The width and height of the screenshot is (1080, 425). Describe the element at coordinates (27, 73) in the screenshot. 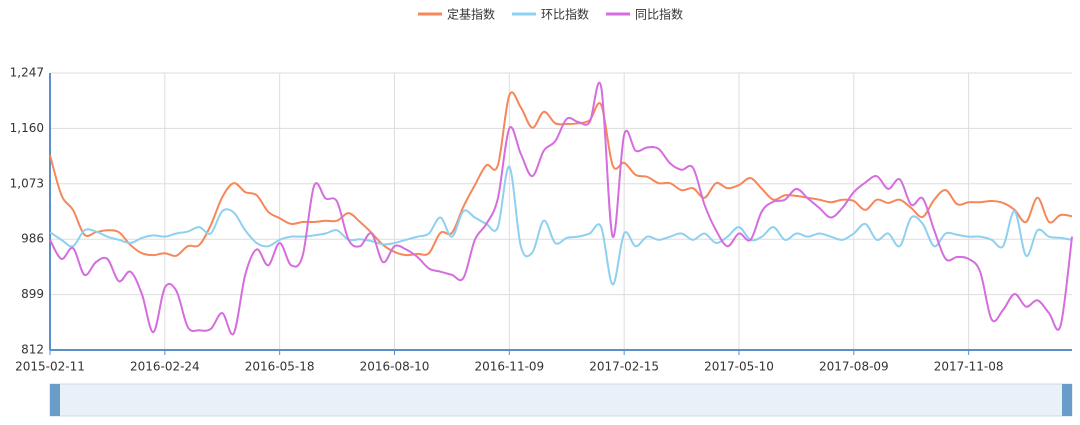

I see `y-tick-label: 1,247` at that location.